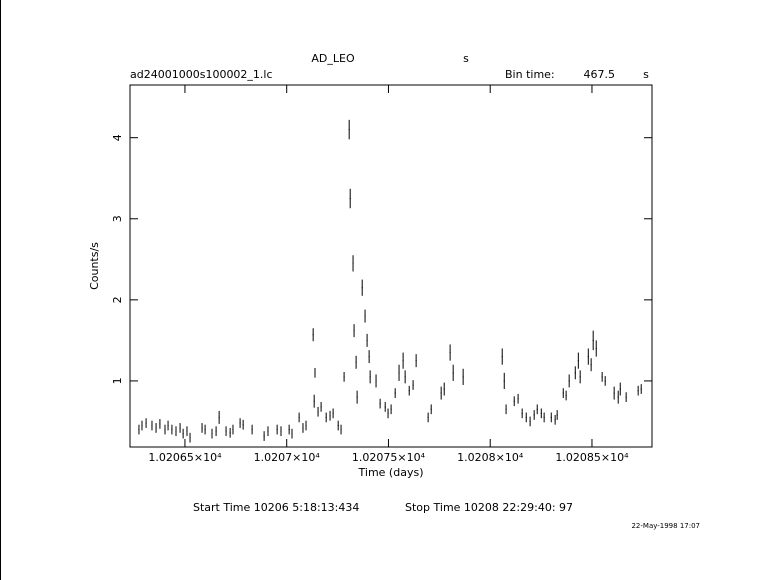  I want to click on bin-time: 467.5, so click(600, 74).